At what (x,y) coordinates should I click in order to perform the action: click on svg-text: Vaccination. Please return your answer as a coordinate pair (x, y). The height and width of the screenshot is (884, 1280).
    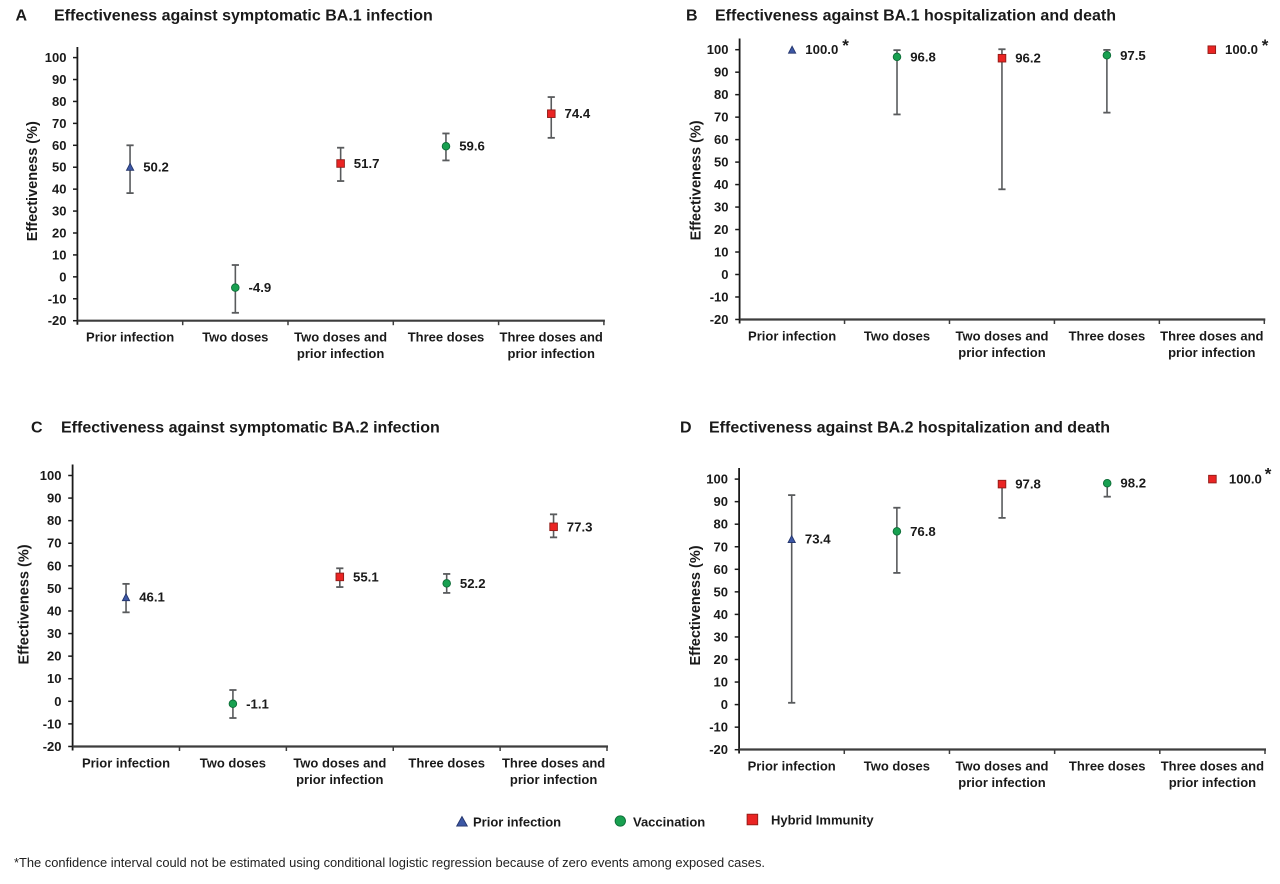
    Looking at the image, I should click on (669, 821).